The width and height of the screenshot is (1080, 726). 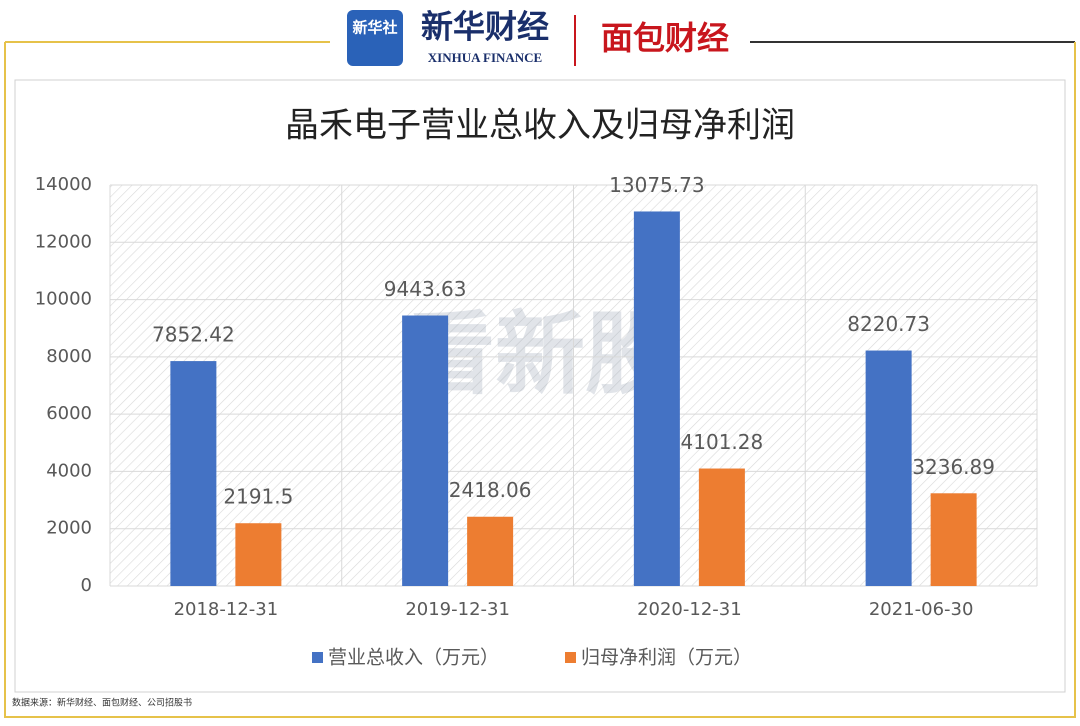 I want to click on agency-logo, so click(x=375, y=38).